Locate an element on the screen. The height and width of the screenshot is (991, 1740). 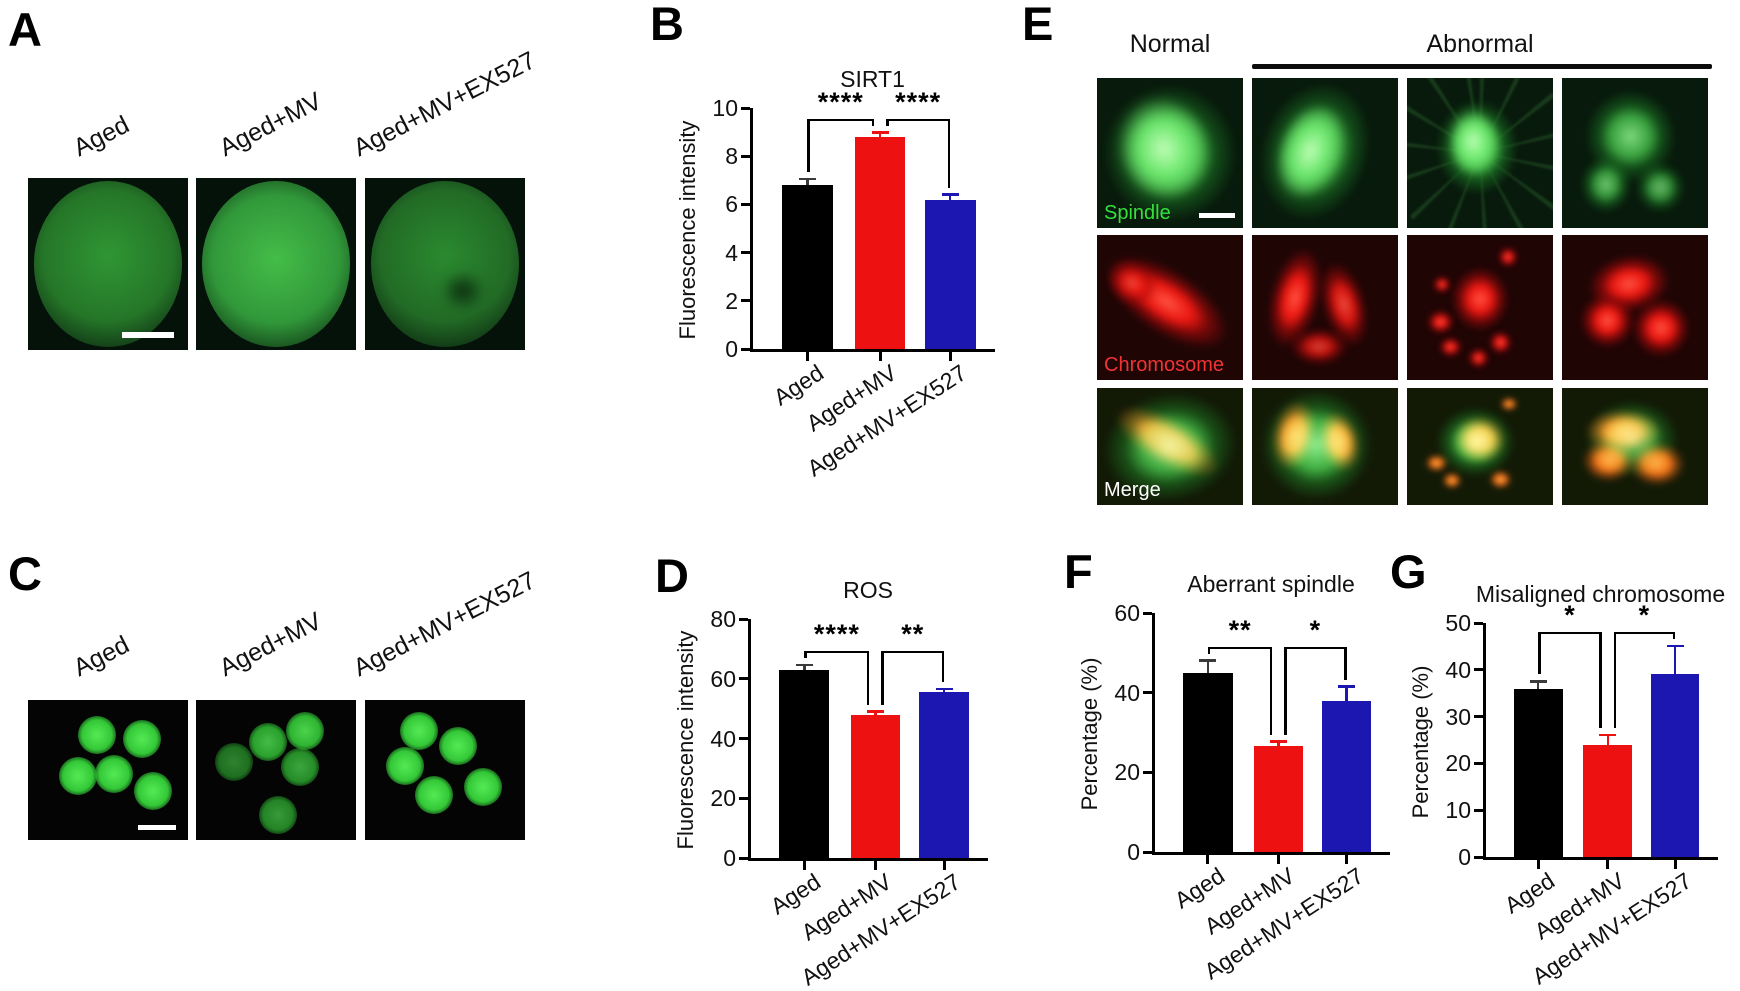
normal-header: Normal is located at coordinates (1170, 44).